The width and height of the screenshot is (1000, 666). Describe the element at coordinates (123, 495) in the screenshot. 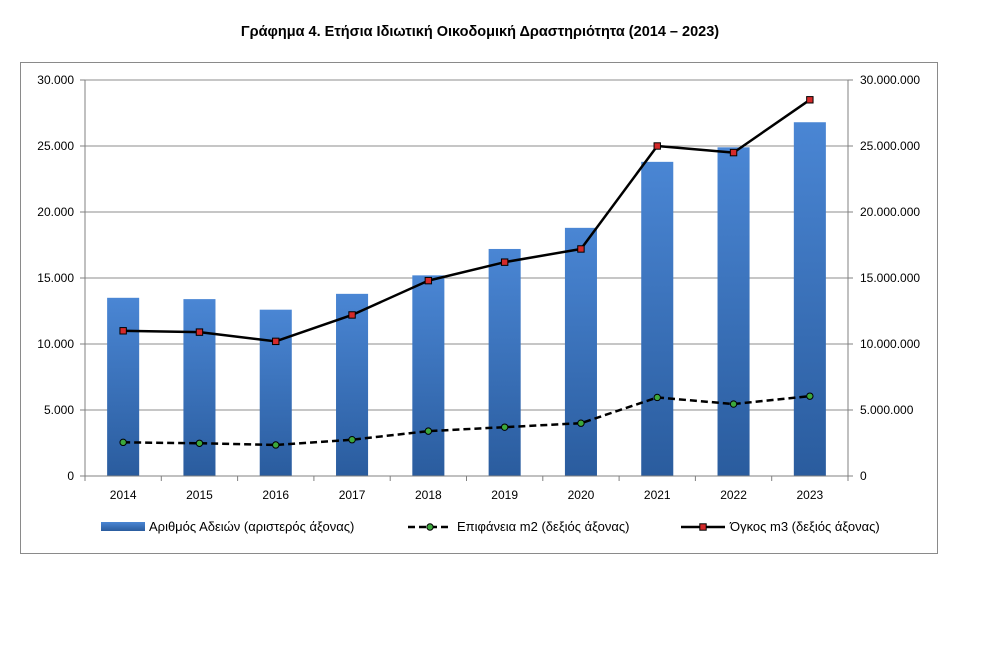

I see `x-tick-label: 2014` at that location.